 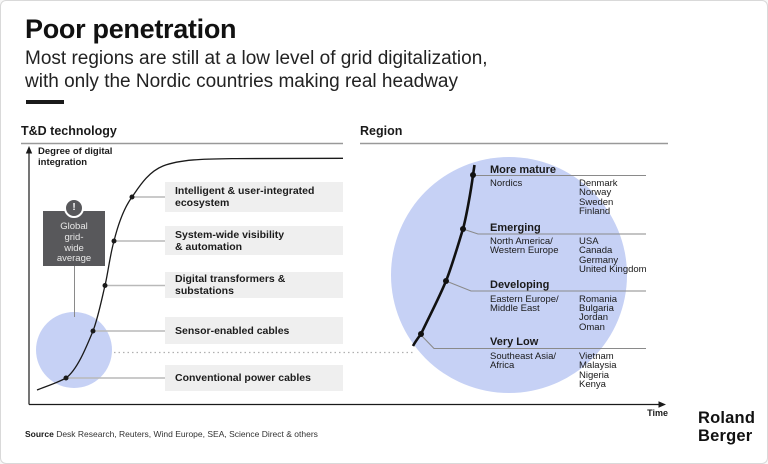 I want to click on tier-countries-na-we: USA Canada Germany United Kingdom, so click(x=619, y=256).